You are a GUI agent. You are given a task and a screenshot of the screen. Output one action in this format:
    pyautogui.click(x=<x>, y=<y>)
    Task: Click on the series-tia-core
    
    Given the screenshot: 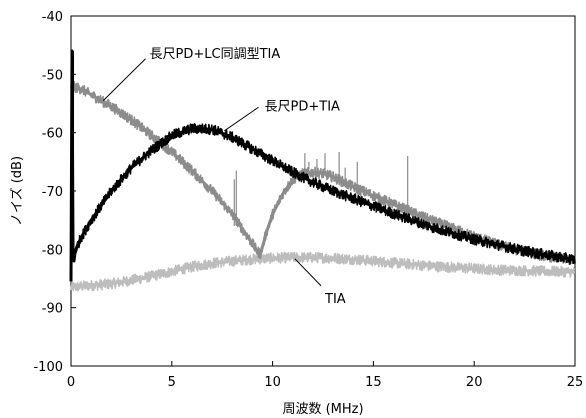 What is the action you would take?
    pyautogui.click(x=323, y=272)
    